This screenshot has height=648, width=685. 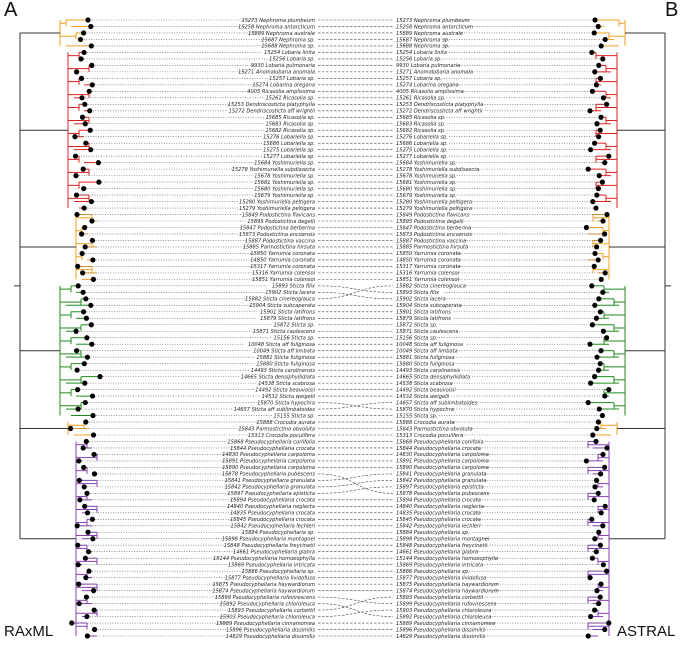 What do you see at coordinates (263, 585) in the screenshot?
I see `left-tip-label: 15875 Pseudocyphellaria haywardiorum` at bounding box center [263, 585].